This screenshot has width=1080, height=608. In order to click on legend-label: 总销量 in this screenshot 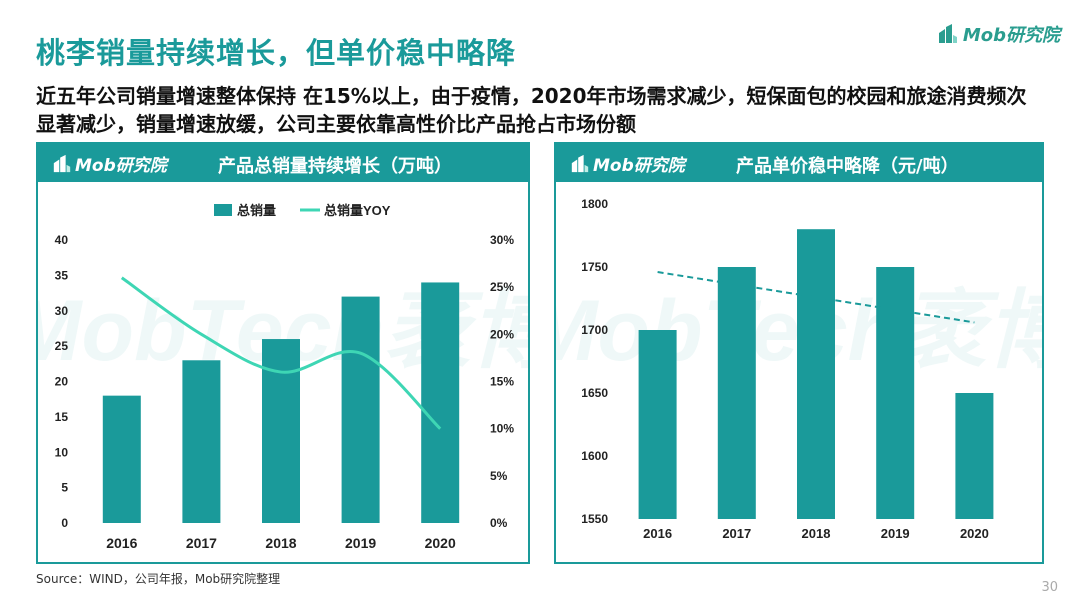, I will do `click(256, 210)`.